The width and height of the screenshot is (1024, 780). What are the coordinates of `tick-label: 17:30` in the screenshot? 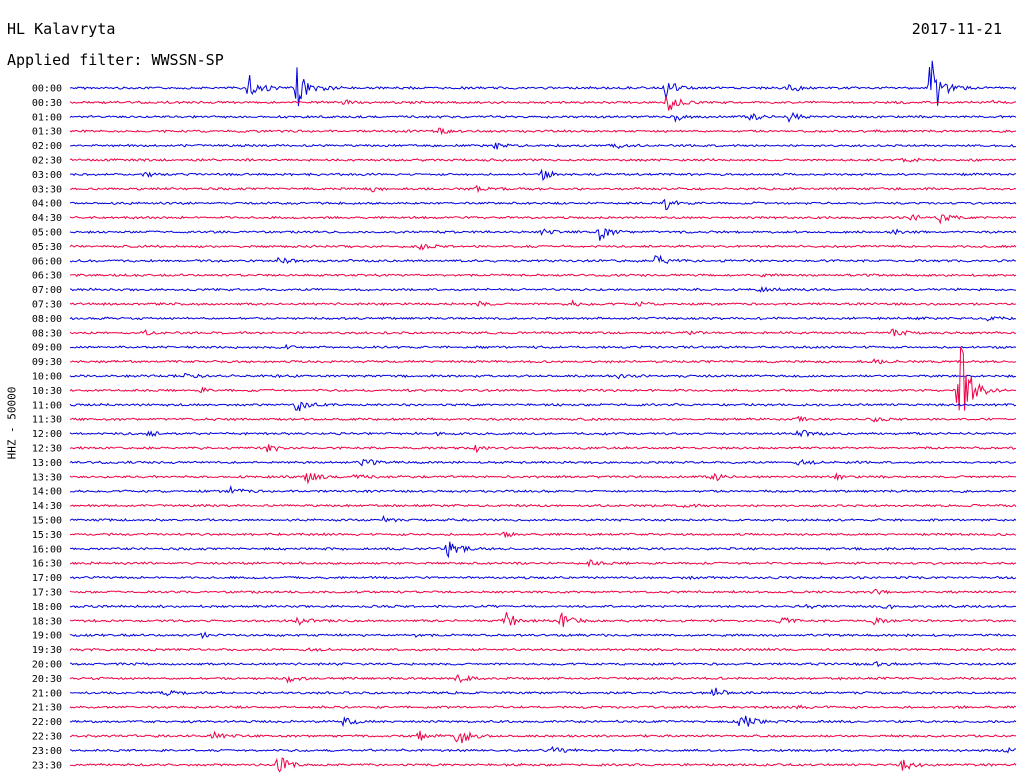 It's located at (47, 593).